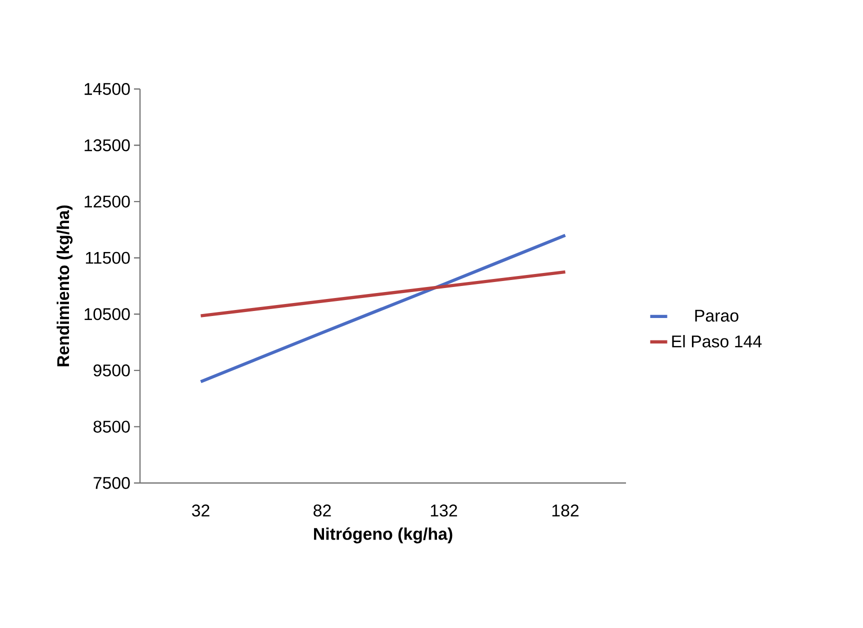 The width and height of the screenshot is (863, 628). I want to click on x-tick-label: 182, so click(565, 510).